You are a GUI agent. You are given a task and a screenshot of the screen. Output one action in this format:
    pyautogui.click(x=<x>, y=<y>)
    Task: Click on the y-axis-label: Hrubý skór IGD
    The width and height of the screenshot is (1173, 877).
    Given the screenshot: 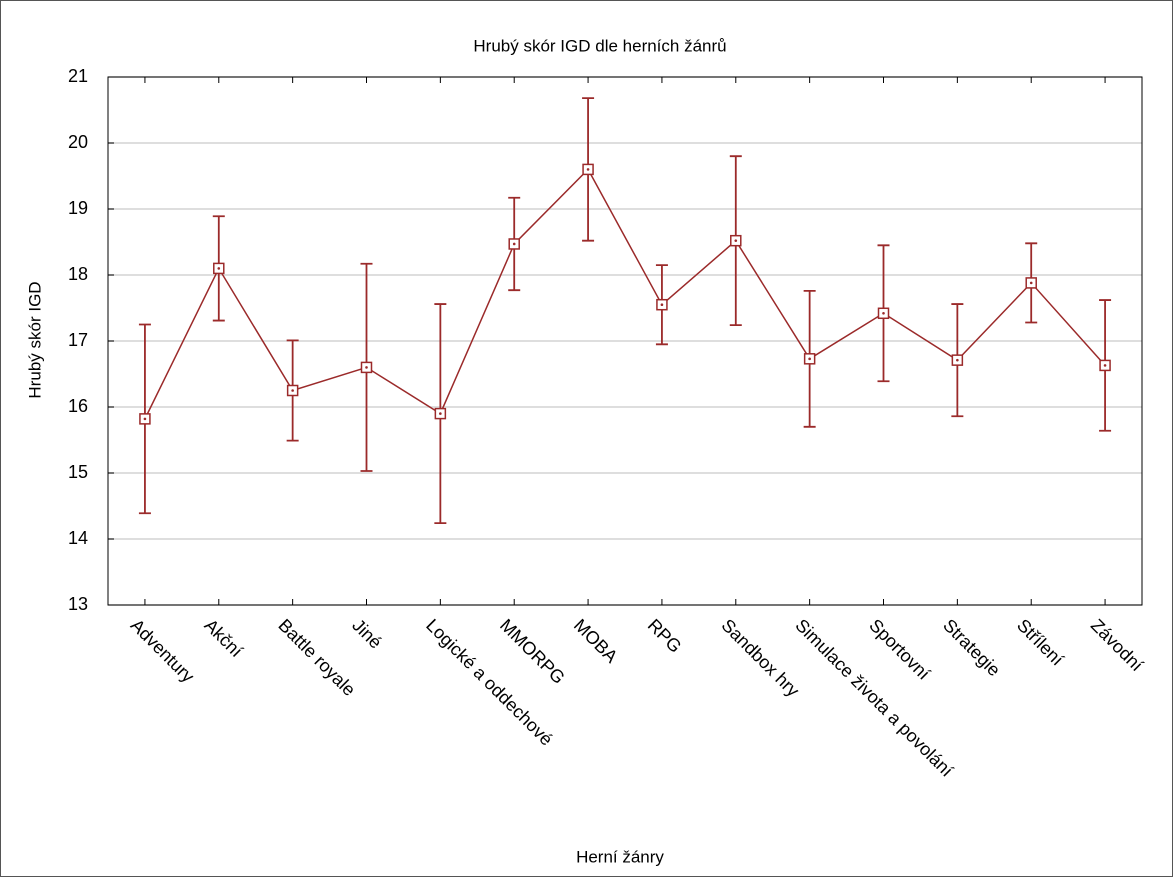 What is the action you would take?
    pyautogui.click(x=34, y=339)
    